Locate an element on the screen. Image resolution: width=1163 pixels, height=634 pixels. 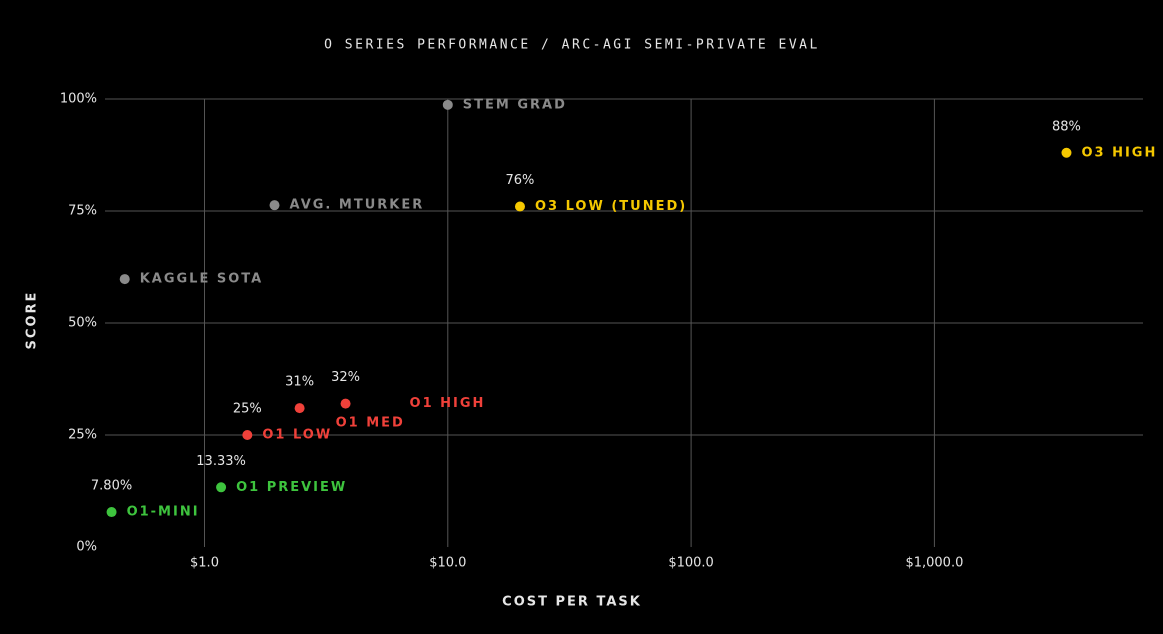
value-label: 7.80% is located at coordinates (111, 486).